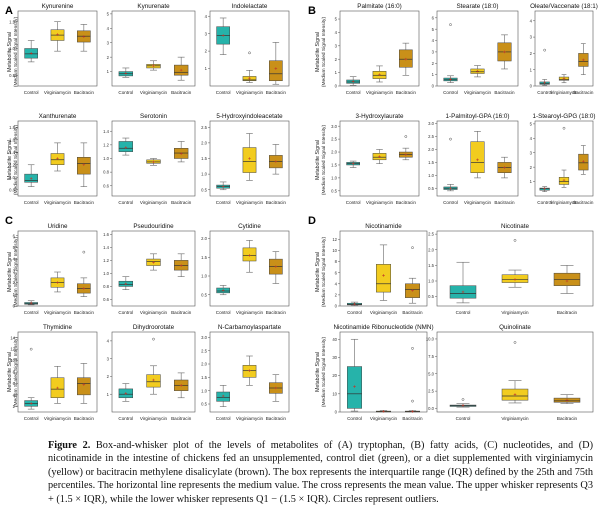 This screenshot has height=522, width=600. Describe the element at coordinates (431, 408) in the screenshot. I see `y-tick-label: 0.0` at that location.